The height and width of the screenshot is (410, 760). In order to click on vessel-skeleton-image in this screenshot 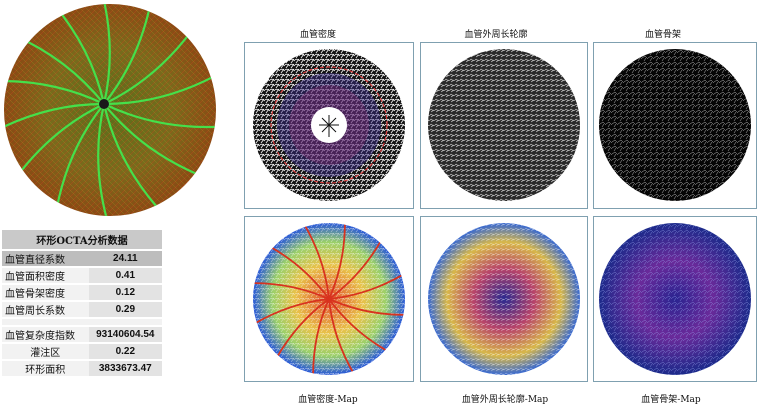, I will do `click(675, 125)`.